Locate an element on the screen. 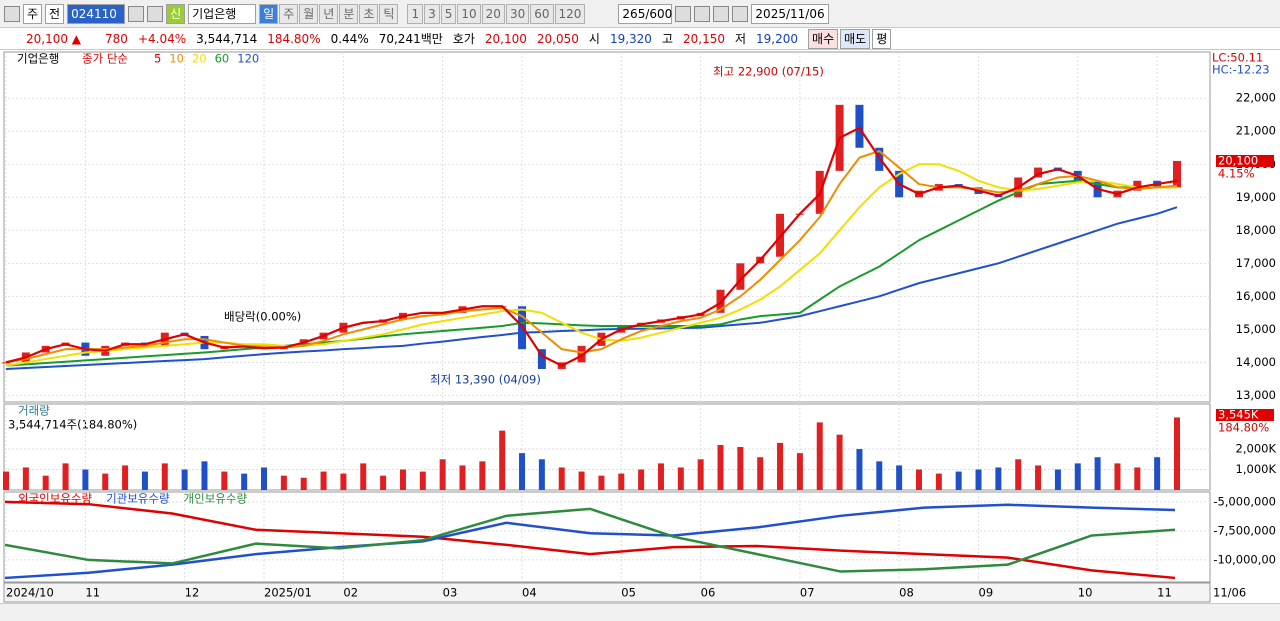 The image size is (1280, 621). x-tick-label: 2024/10 is located at coordinates (30, 593).